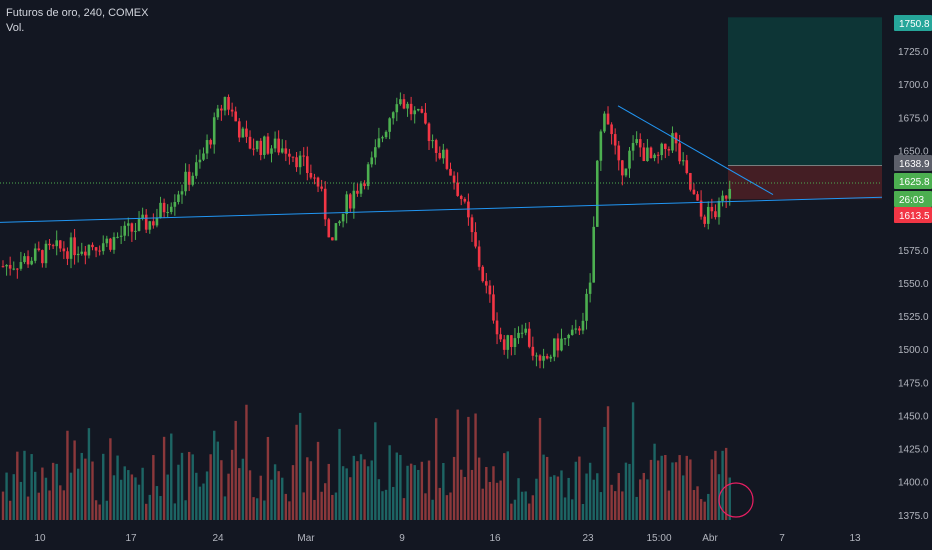  I want to click on price-tick-label: 1575.0, so click(913, 251).